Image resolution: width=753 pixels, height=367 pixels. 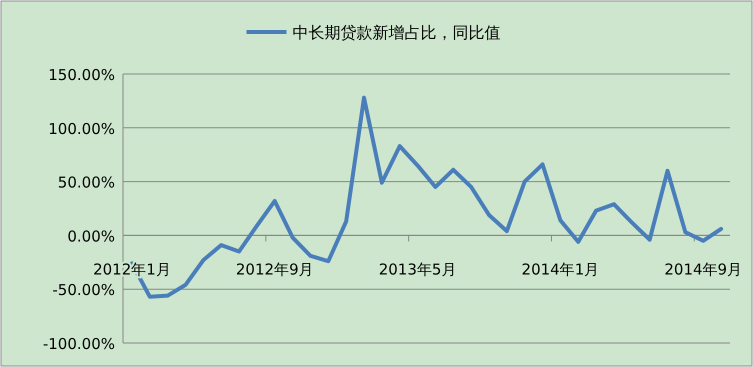 What do you see at coordinates (396, 32) in the screenshot?
I see `legend-label: 中长期贷款新增占比，同比值` at bounding box center [396, 32].